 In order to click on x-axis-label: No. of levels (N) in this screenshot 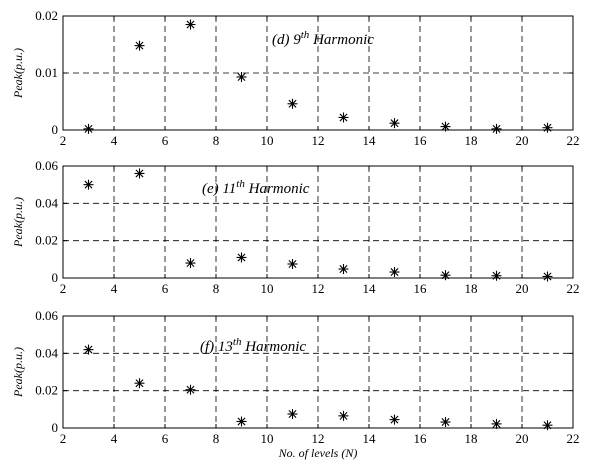, I will do `click(318, 453)`.